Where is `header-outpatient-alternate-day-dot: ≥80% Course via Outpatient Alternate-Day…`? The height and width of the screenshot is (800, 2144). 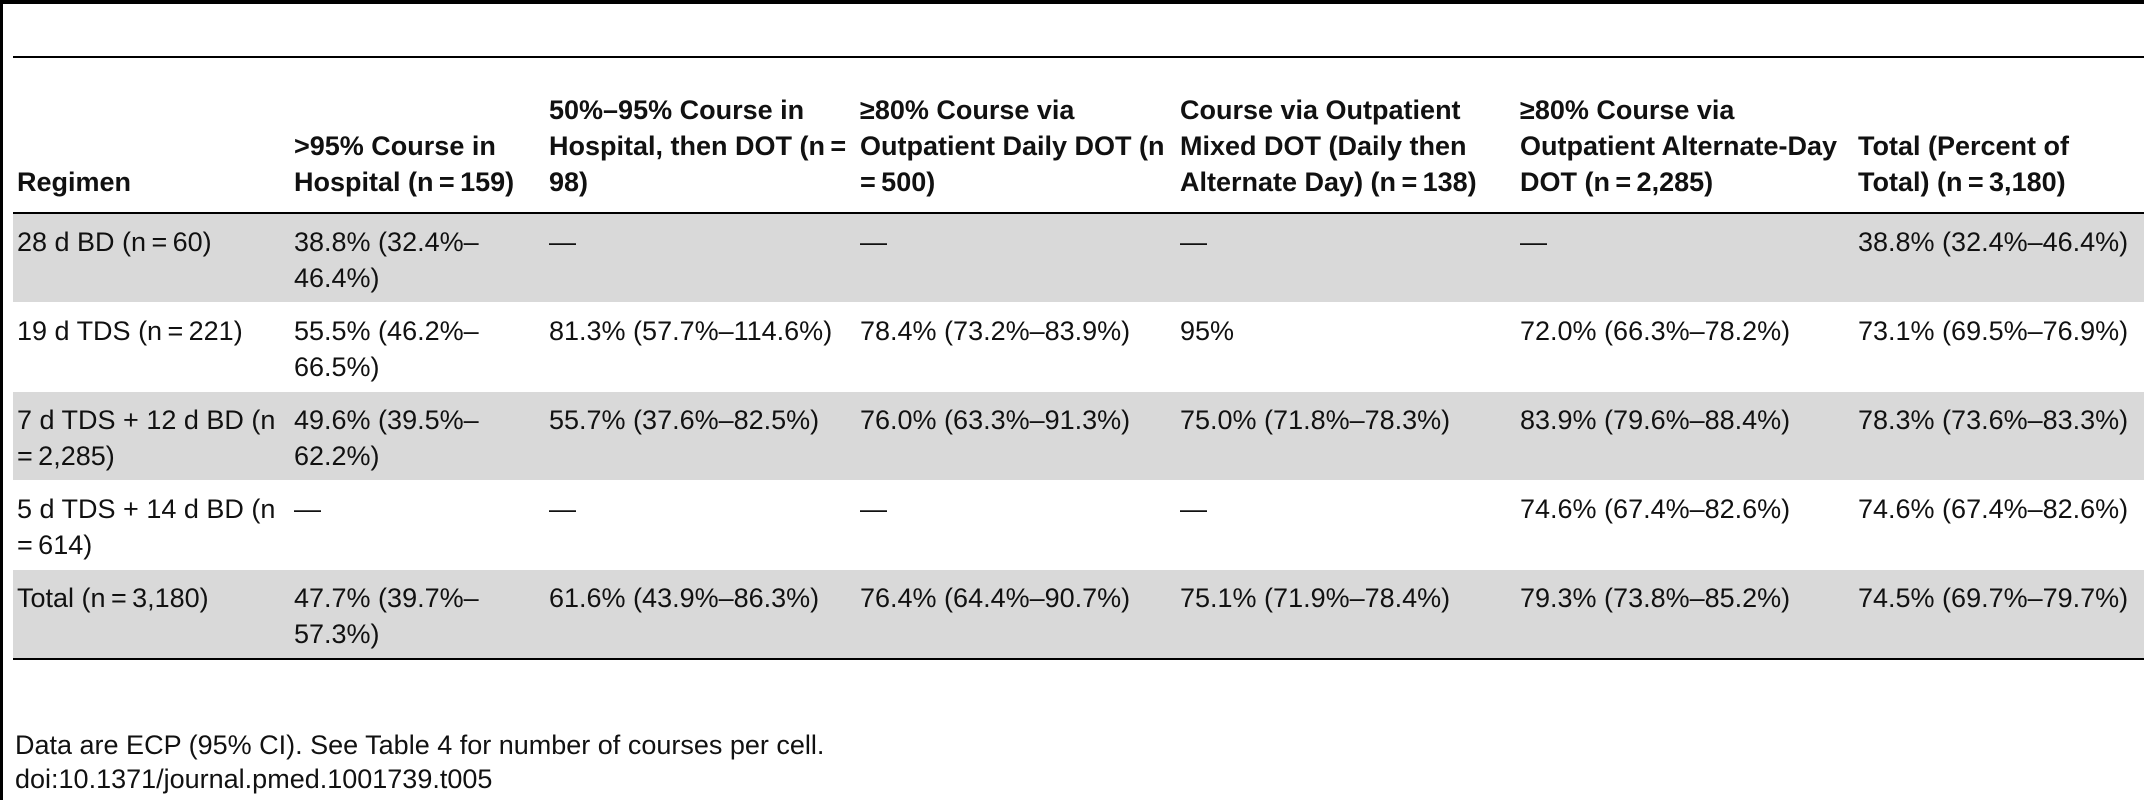
header-outpatient-alternate-day-dot: ≥80% Course via Outpatient Alternate-Day… is located at coordinates (1679, 146).